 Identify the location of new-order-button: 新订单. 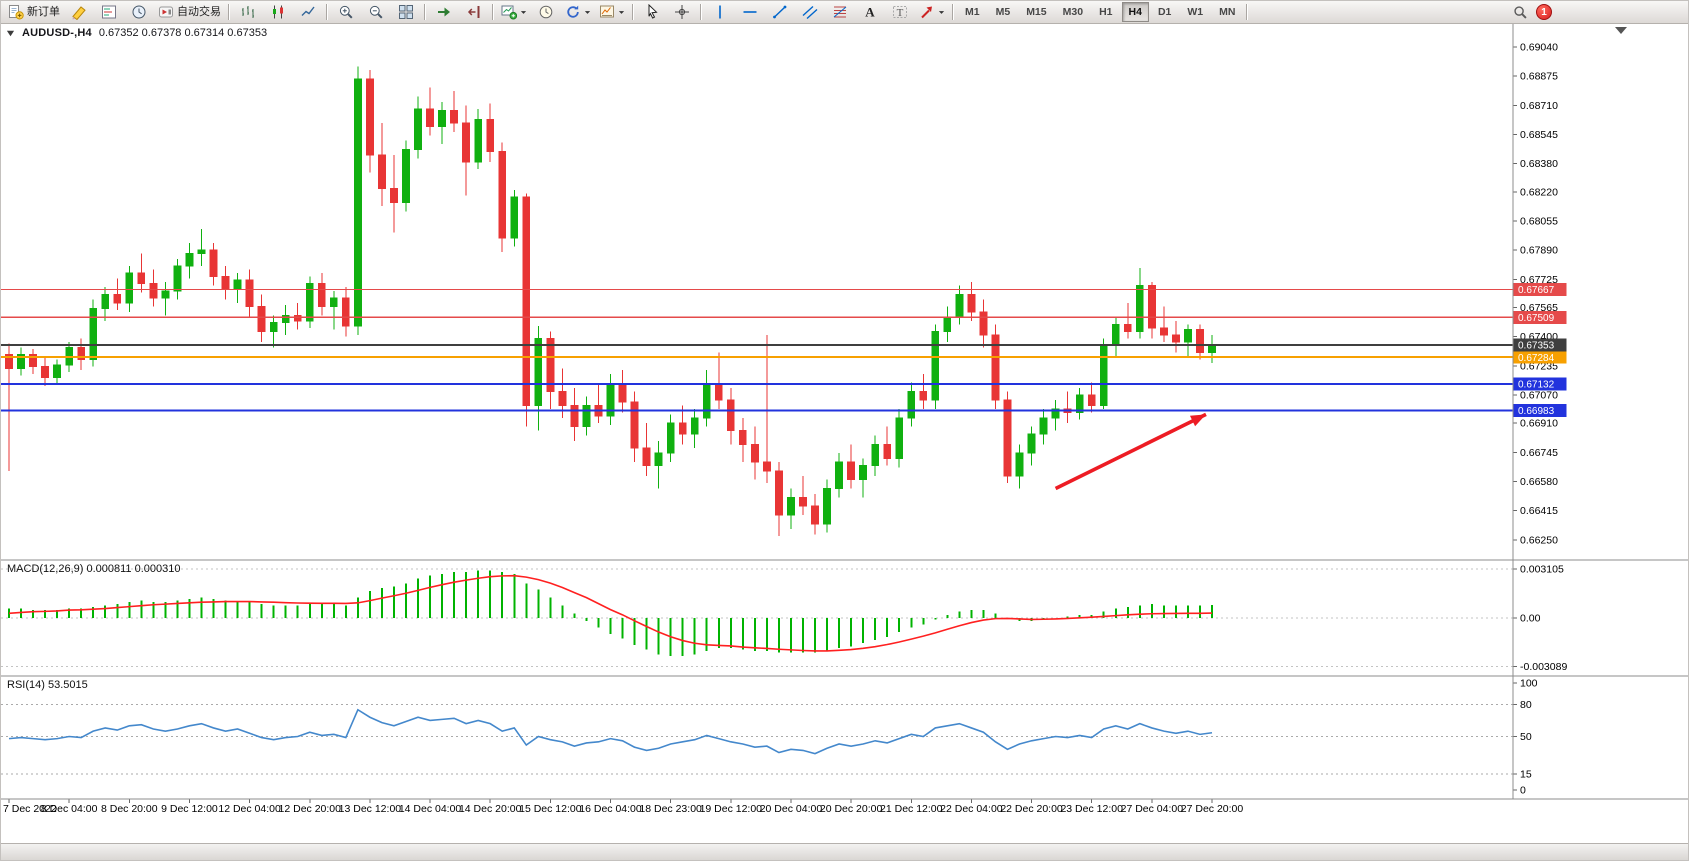
(34, 12).